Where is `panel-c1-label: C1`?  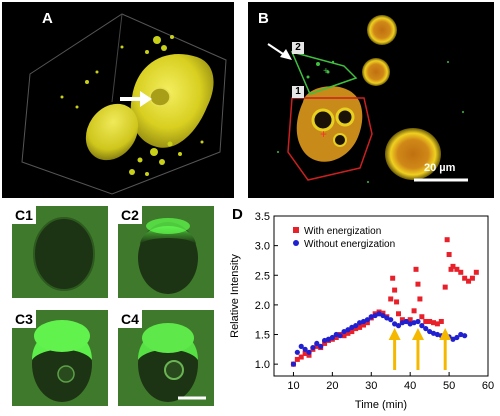
panel-c1-label: C1 is located at coordinates (24, 215).